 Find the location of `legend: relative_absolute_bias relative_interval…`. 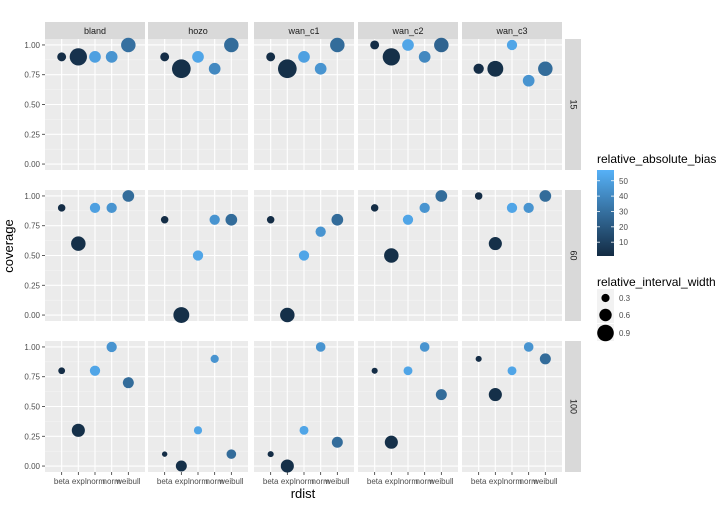

legend: relative_absolute_bias relative_interval… is located at coordinates (656, 247).